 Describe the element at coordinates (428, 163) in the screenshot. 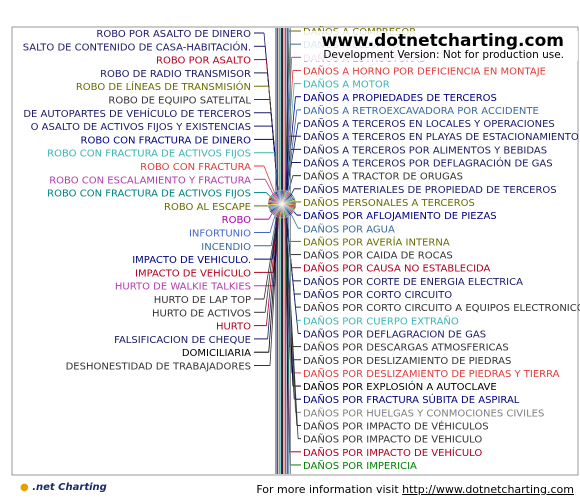

I see `right-slice-label: DAÑOS A TERCEROS POR DEFLAGRACIÓN DE GAS` at that location.